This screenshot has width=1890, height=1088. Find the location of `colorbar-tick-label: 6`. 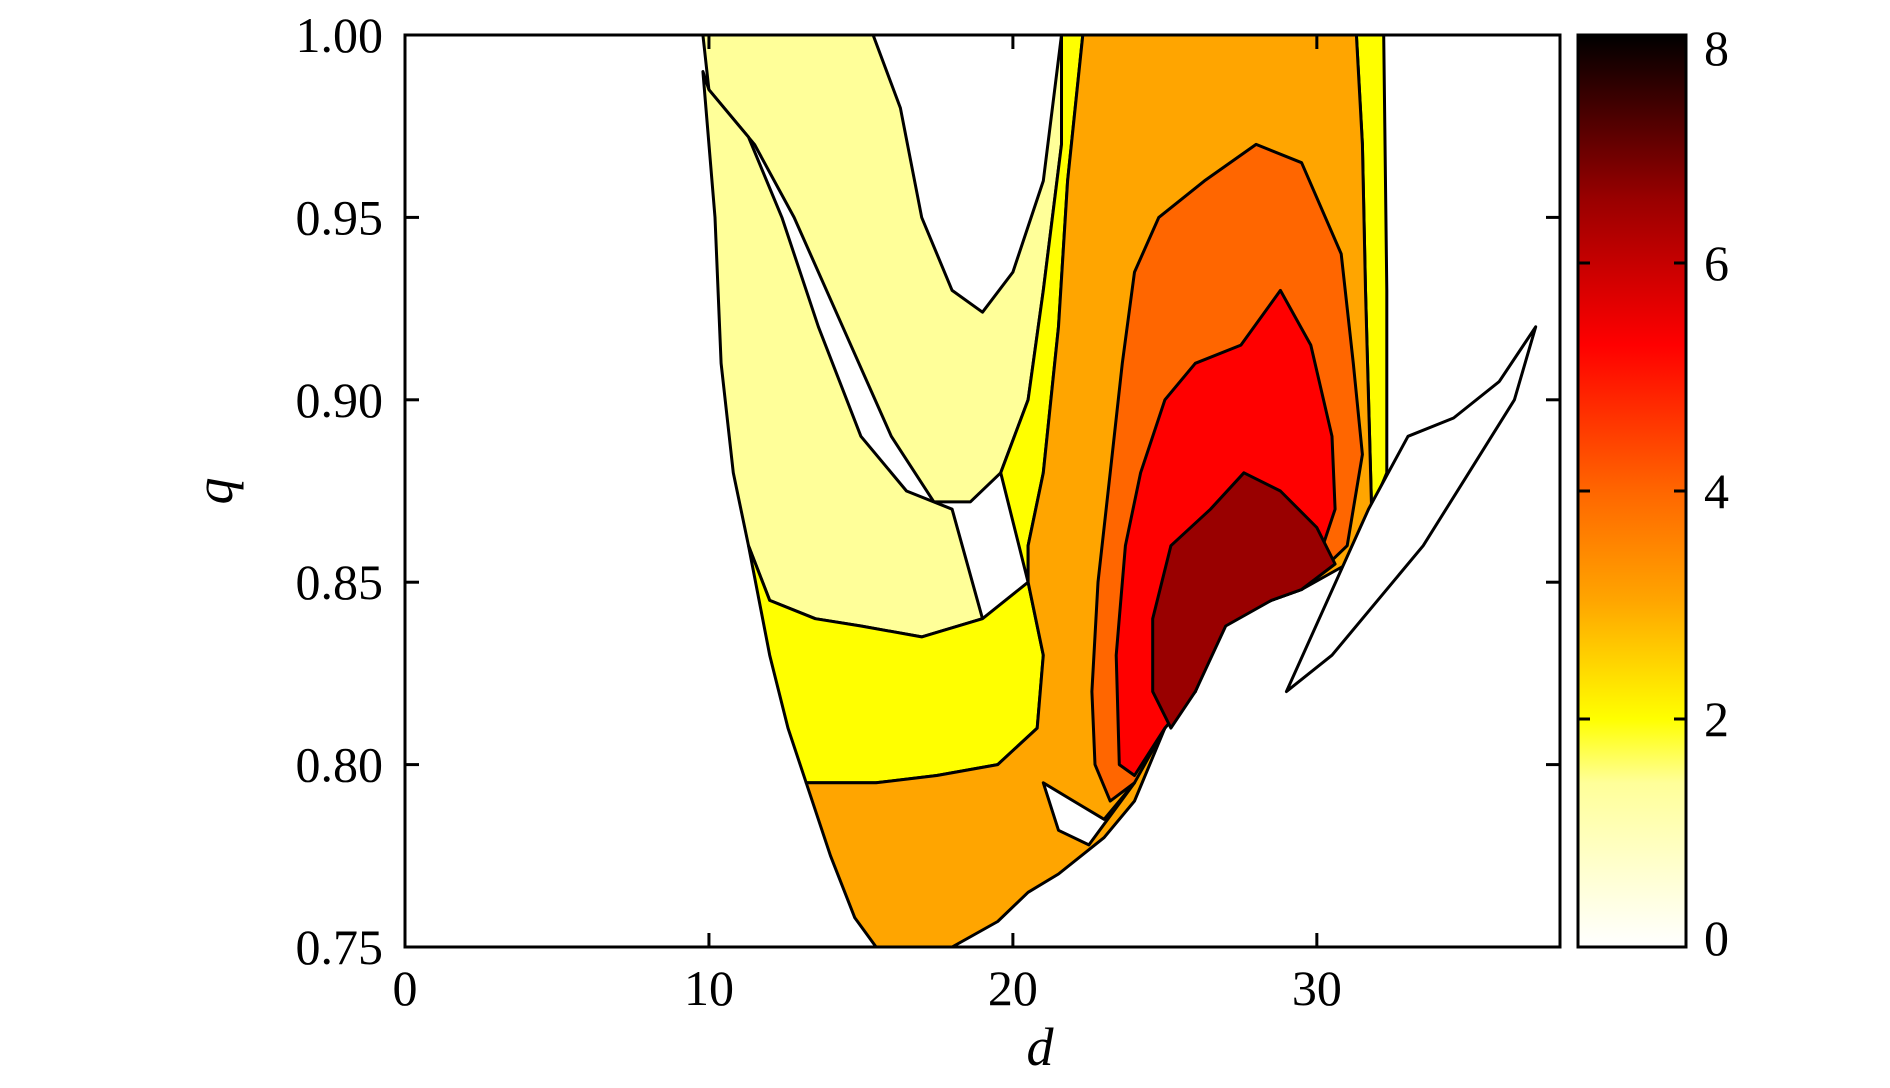

colorbar-tick-label: 6 is located at coordinates (1716, 263).